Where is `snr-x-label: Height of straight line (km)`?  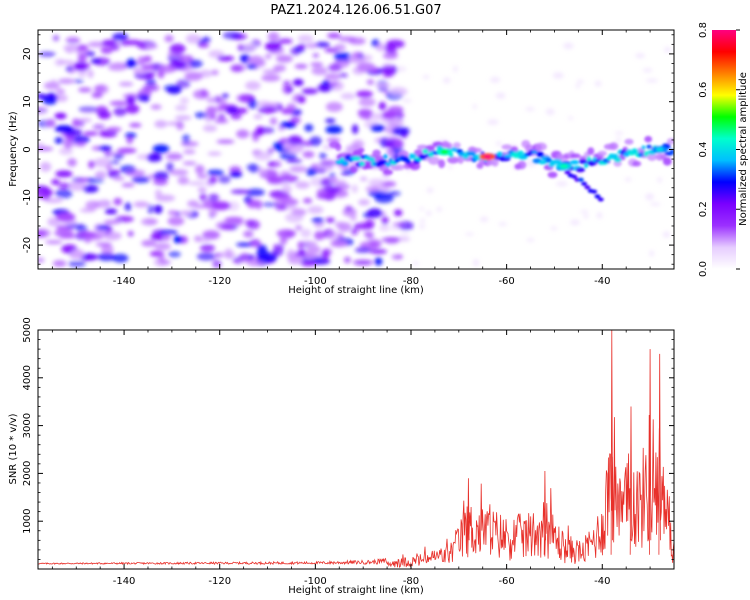
snr-x-label: Height of straight line (km) is located at coordinates (356, 590).